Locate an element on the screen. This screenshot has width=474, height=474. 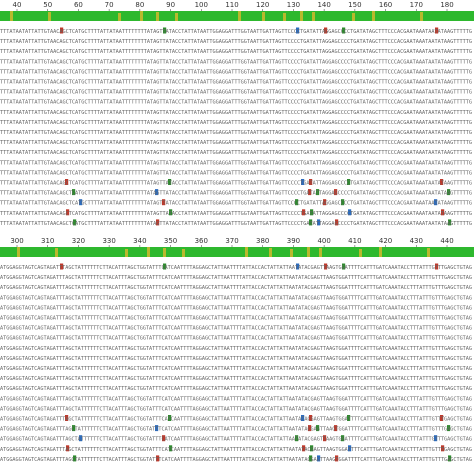
ruler-label: 60 is located at coordinates (78, 5).